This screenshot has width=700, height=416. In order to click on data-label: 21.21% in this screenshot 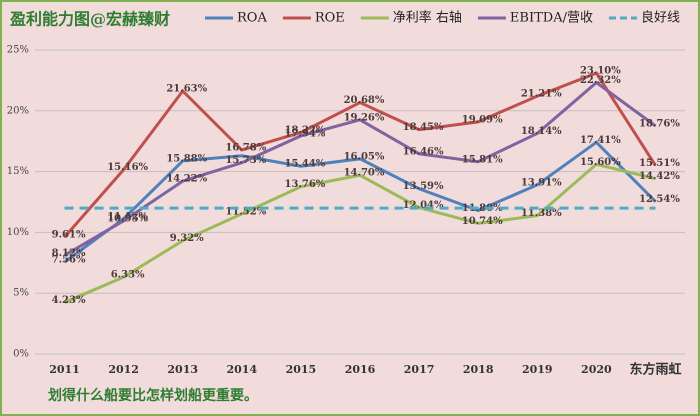, I will do `click(541, 94)`.